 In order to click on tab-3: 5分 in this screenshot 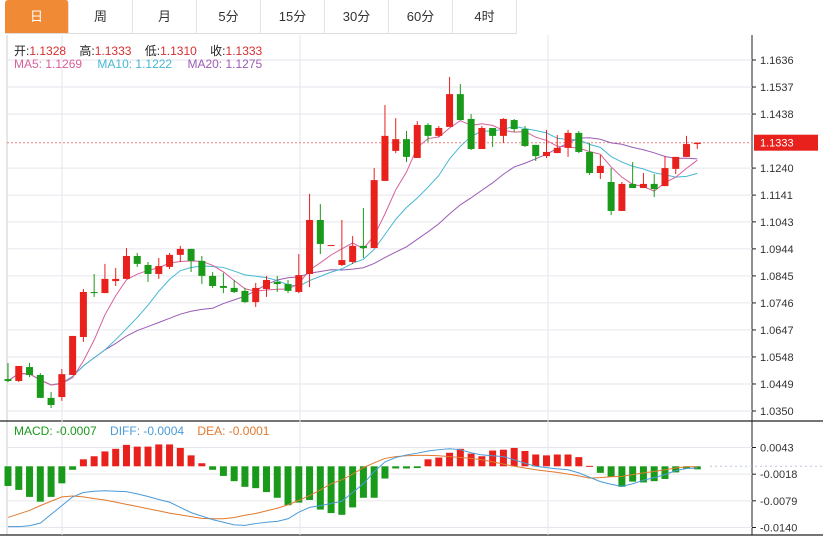, I will do `click(229, 16)`.